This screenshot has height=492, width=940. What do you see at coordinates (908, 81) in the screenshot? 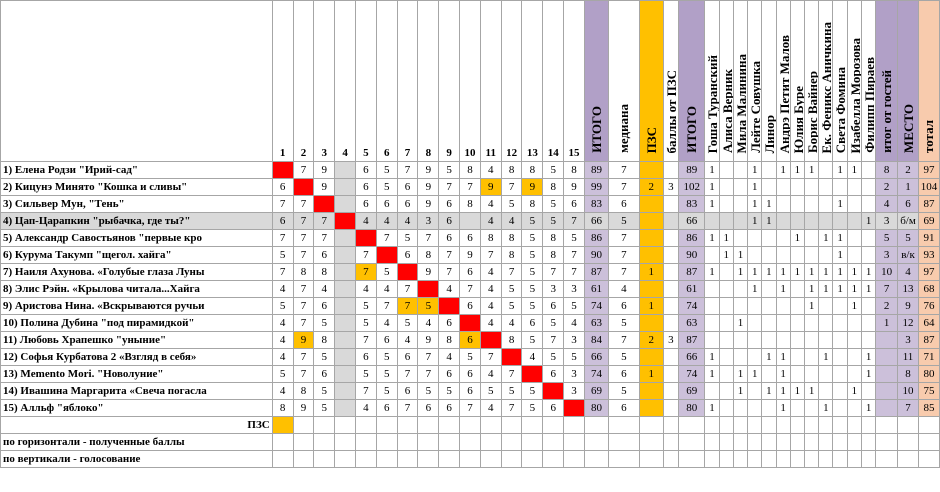
I see `mesto-header: МЕСТО` at bounding box center [908, 81].